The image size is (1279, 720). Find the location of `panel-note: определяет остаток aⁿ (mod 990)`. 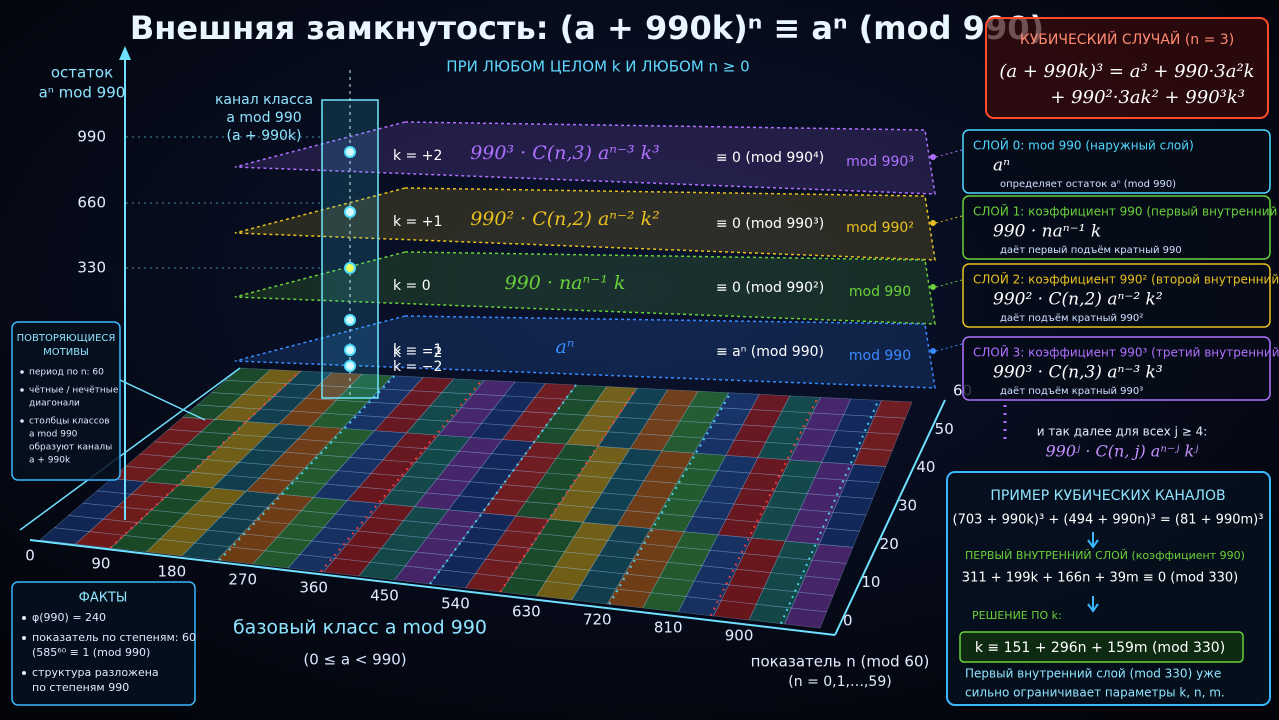

panel-note: определяет остаток aⁿ (mod 990) is located at coordinates (1088, 184).